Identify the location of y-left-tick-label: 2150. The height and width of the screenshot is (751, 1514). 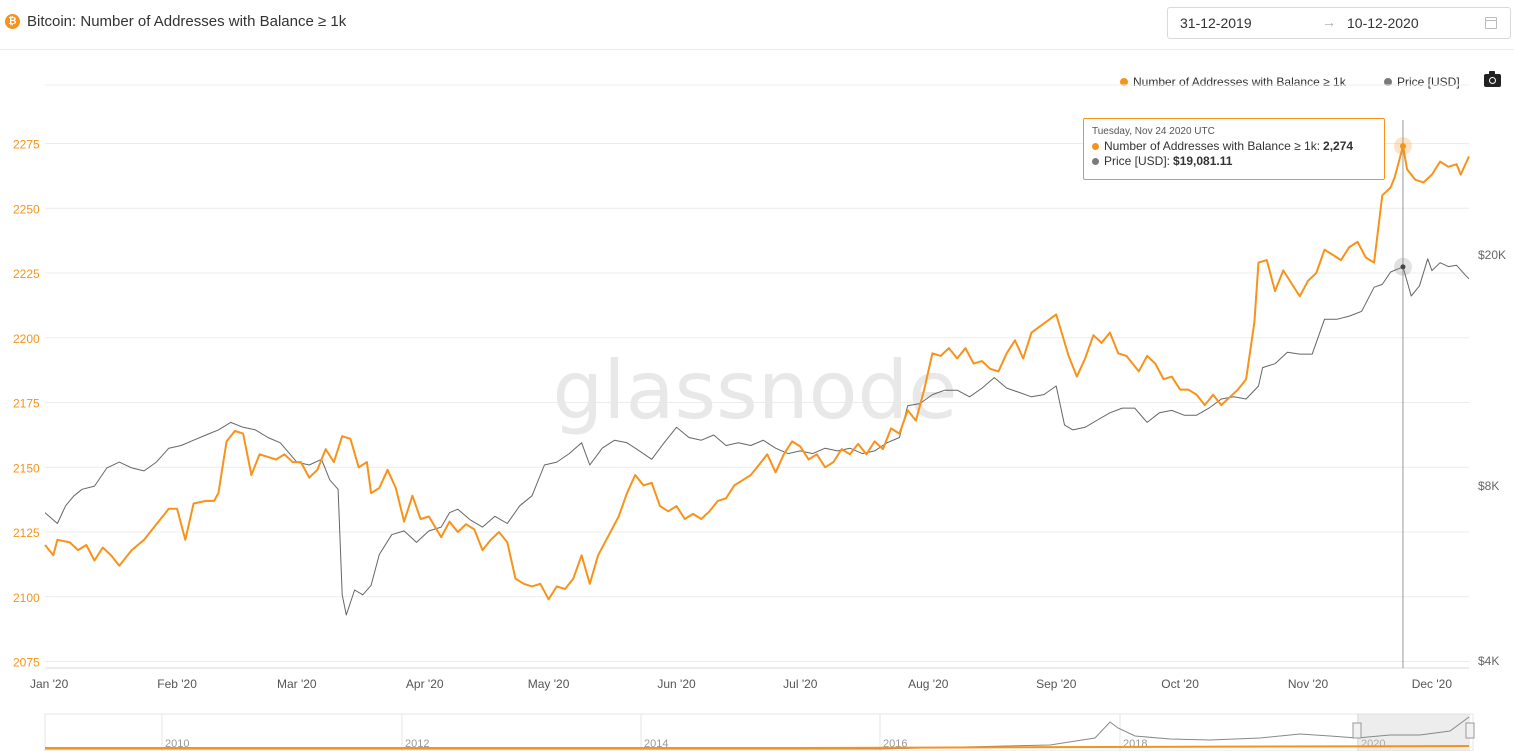
(26, 468).